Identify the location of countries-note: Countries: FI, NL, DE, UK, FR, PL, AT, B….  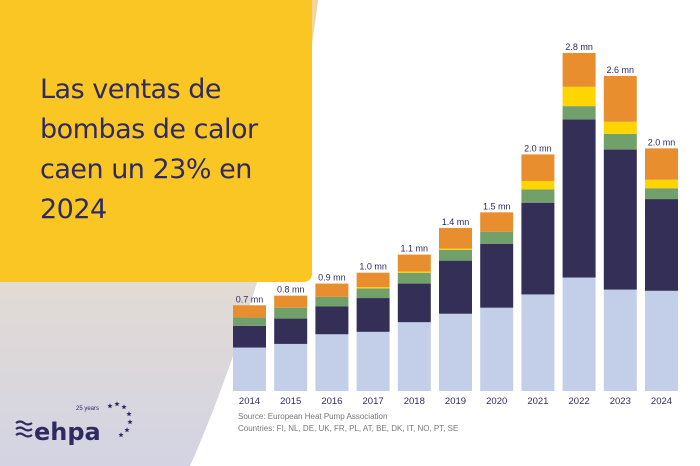
(348, 428).